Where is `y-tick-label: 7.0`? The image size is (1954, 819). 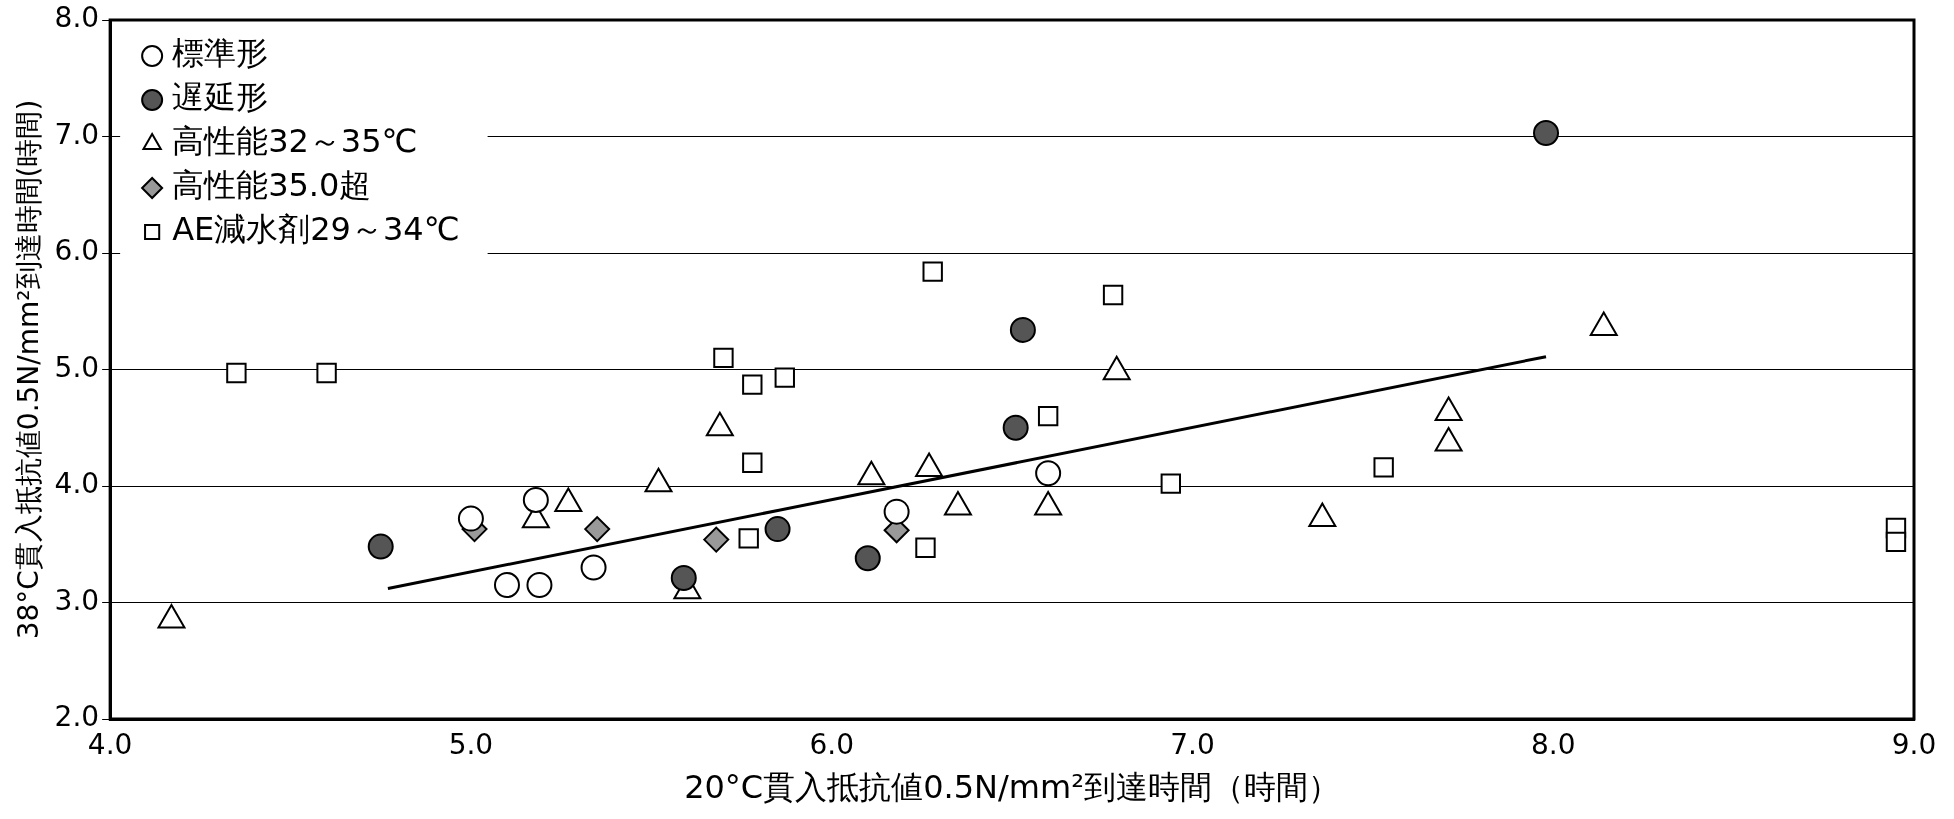 y-tick-label: 7.0 is located at coordinates (77, 134).